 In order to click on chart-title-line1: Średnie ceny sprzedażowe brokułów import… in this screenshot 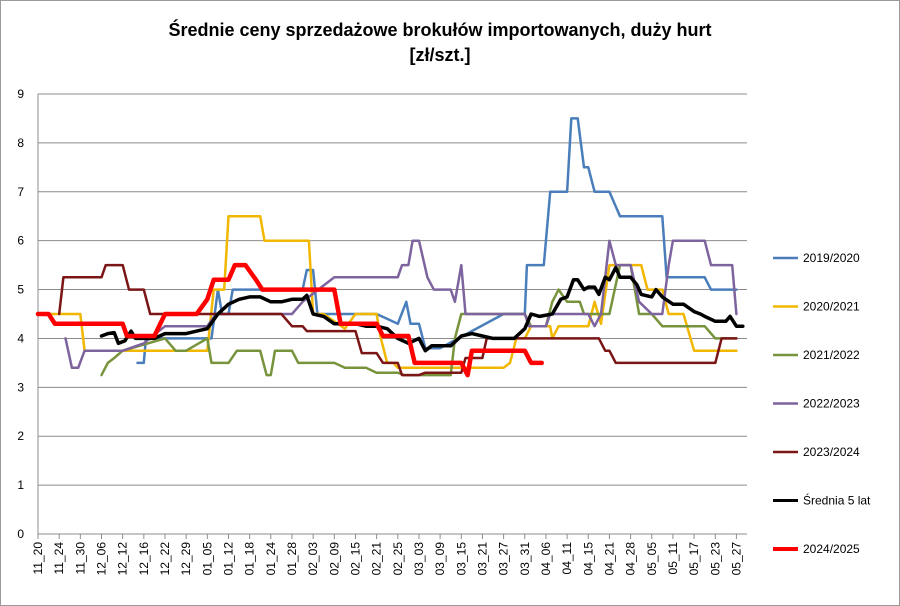, I will do `click(440, 30)`.